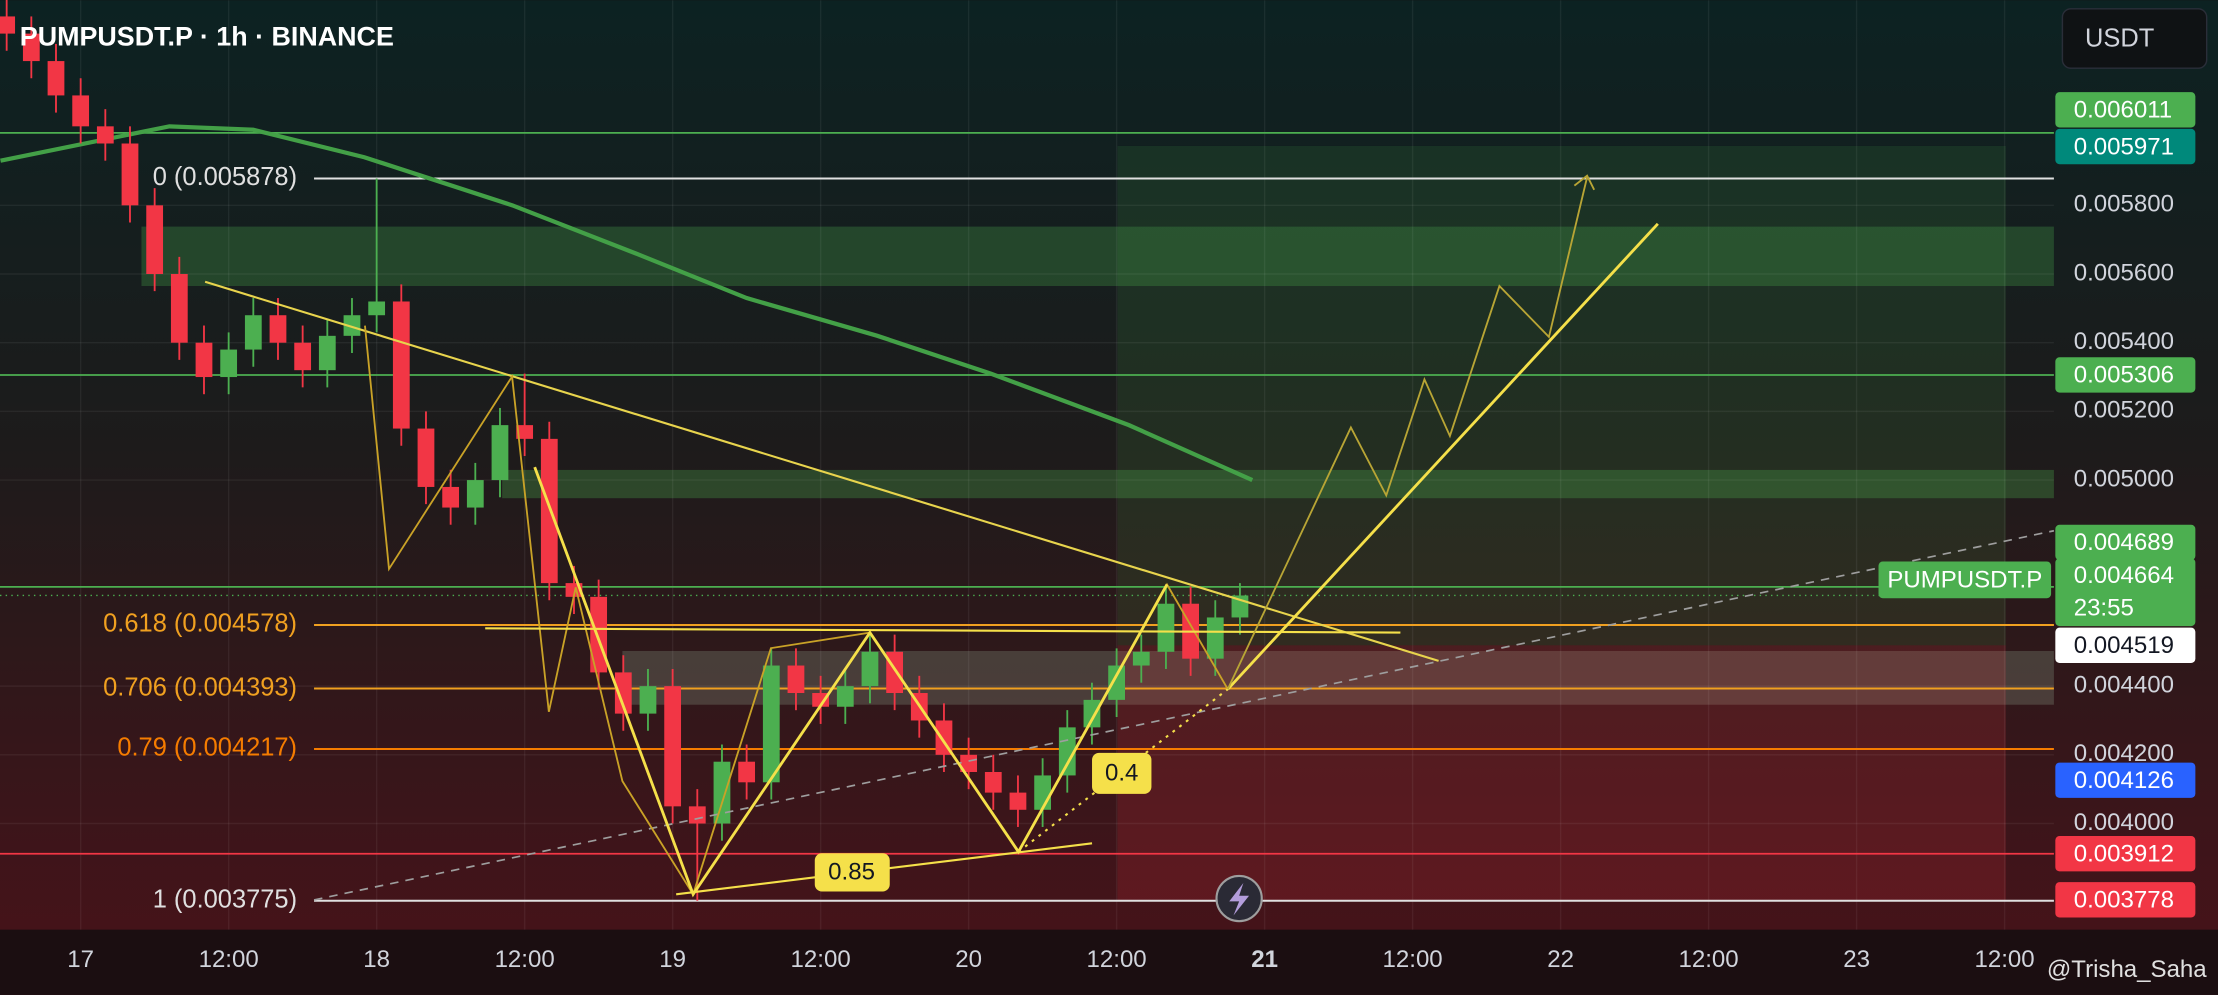 The width and height of the screenshot is (2218, 995). What do you see at coordinates (200, 624) in the screenshot?
I see `fib-label: 0.618 (0.004578)` at bounding box center [200, 624].